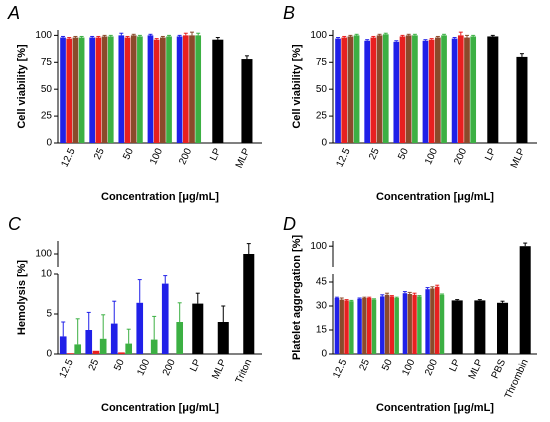  Describe the element at coordinates (49, 314) in the screenshot. I see `y-tick-label: 5` at that location.